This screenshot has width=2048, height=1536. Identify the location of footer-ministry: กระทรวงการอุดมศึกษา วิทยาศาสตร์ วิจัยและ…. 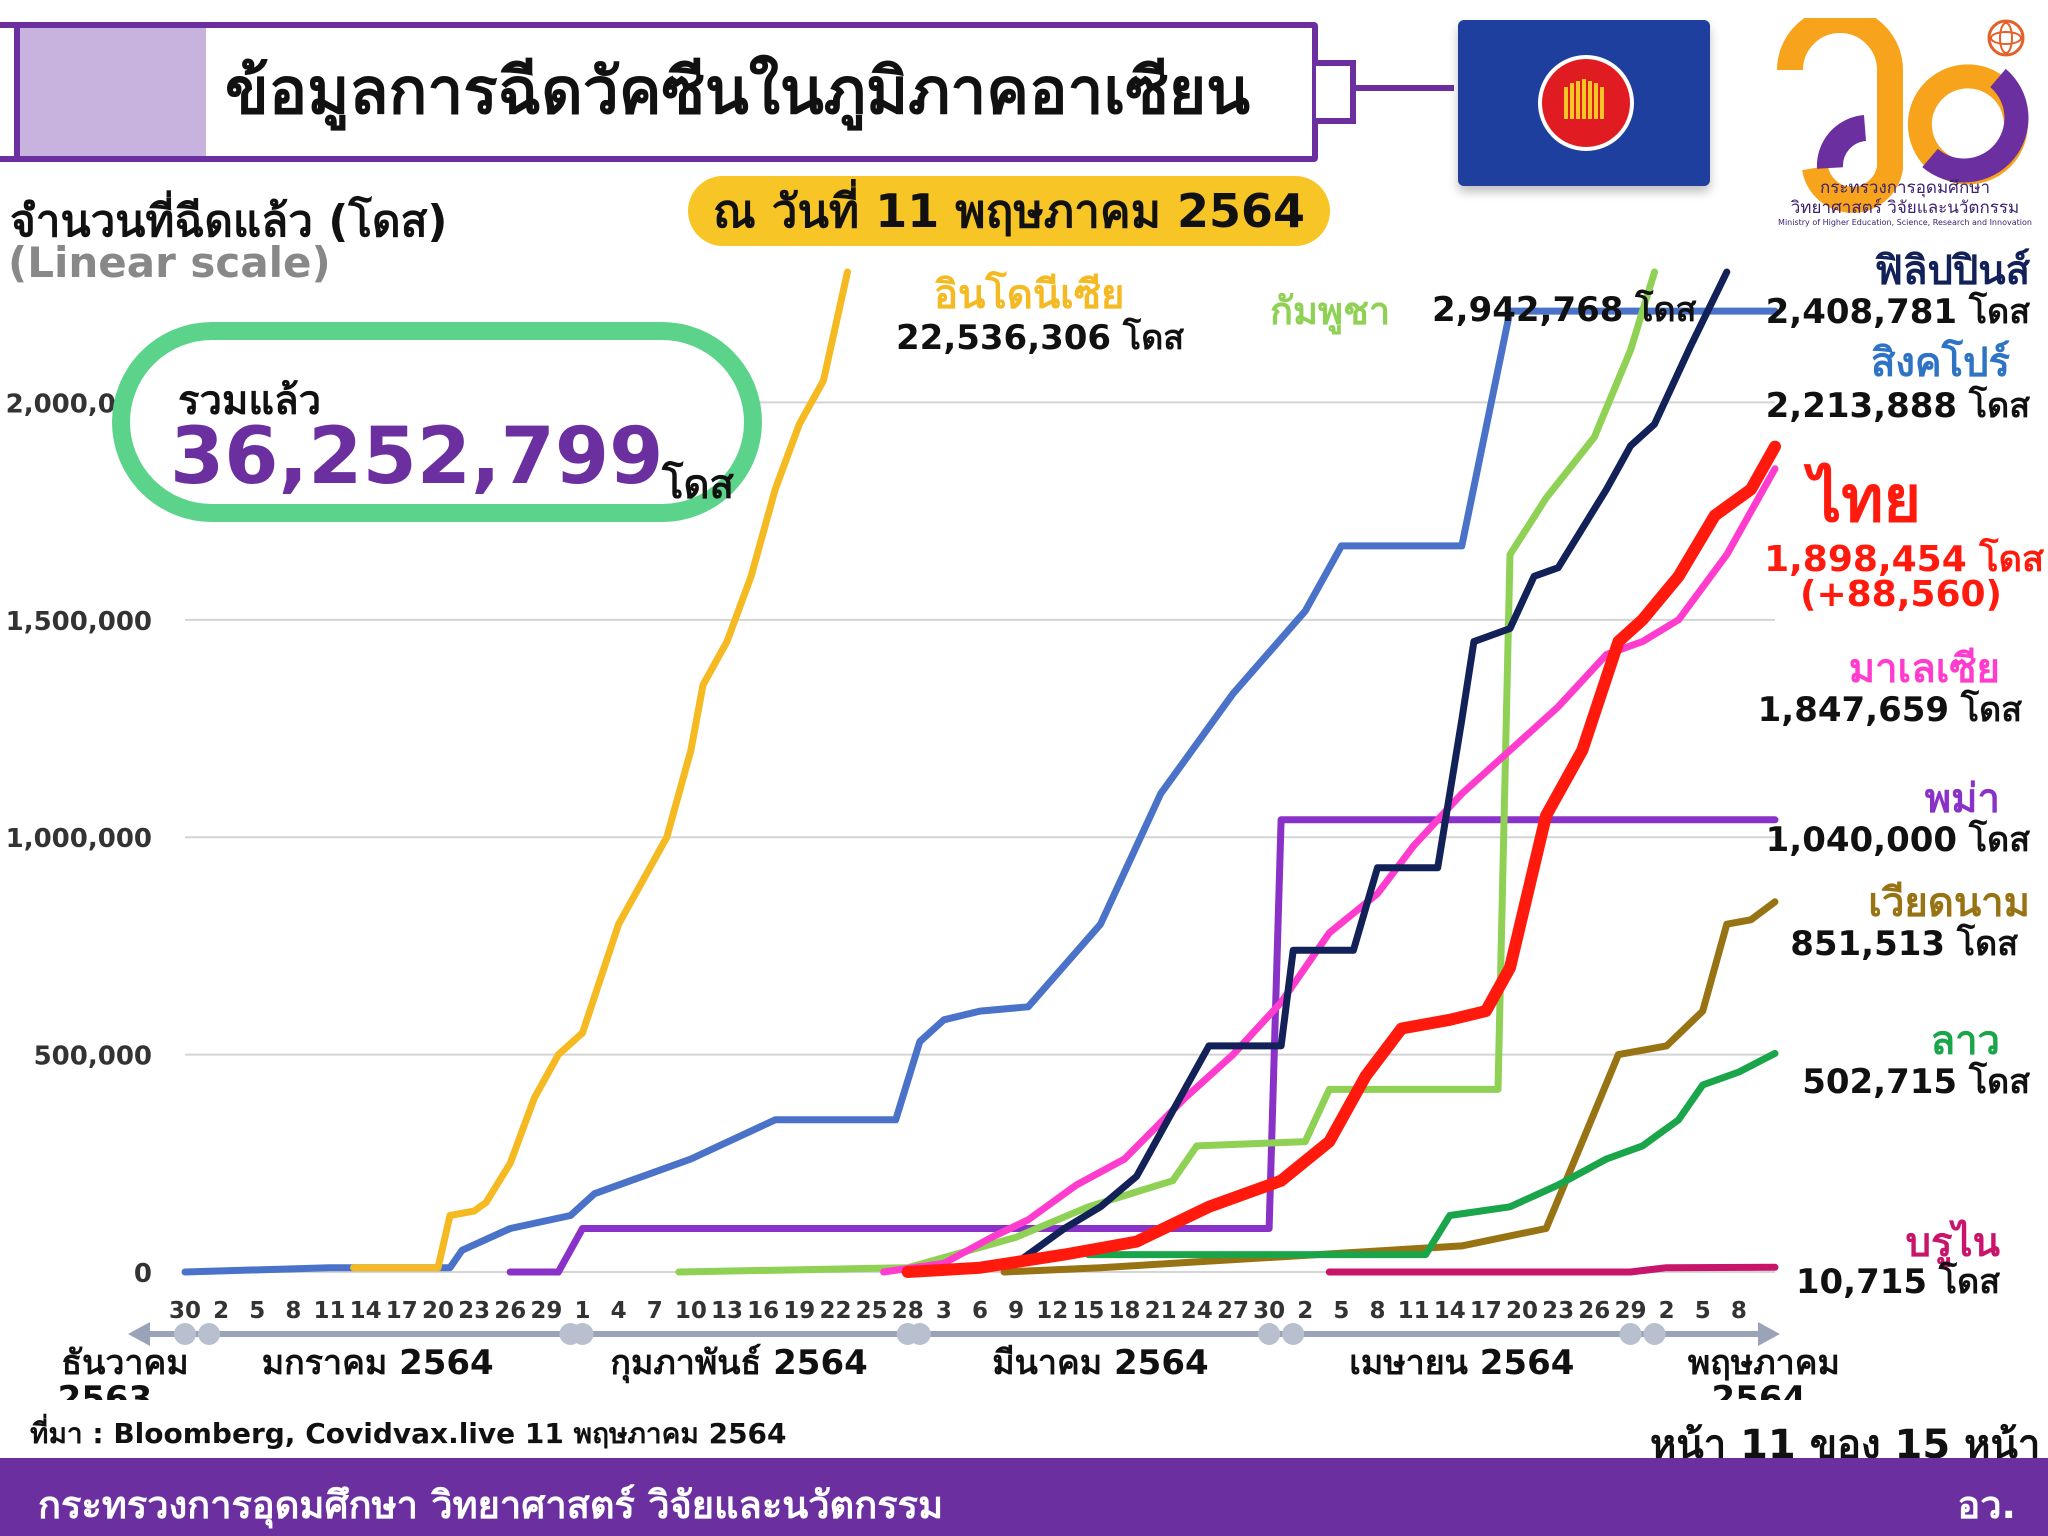
(491, 1505).